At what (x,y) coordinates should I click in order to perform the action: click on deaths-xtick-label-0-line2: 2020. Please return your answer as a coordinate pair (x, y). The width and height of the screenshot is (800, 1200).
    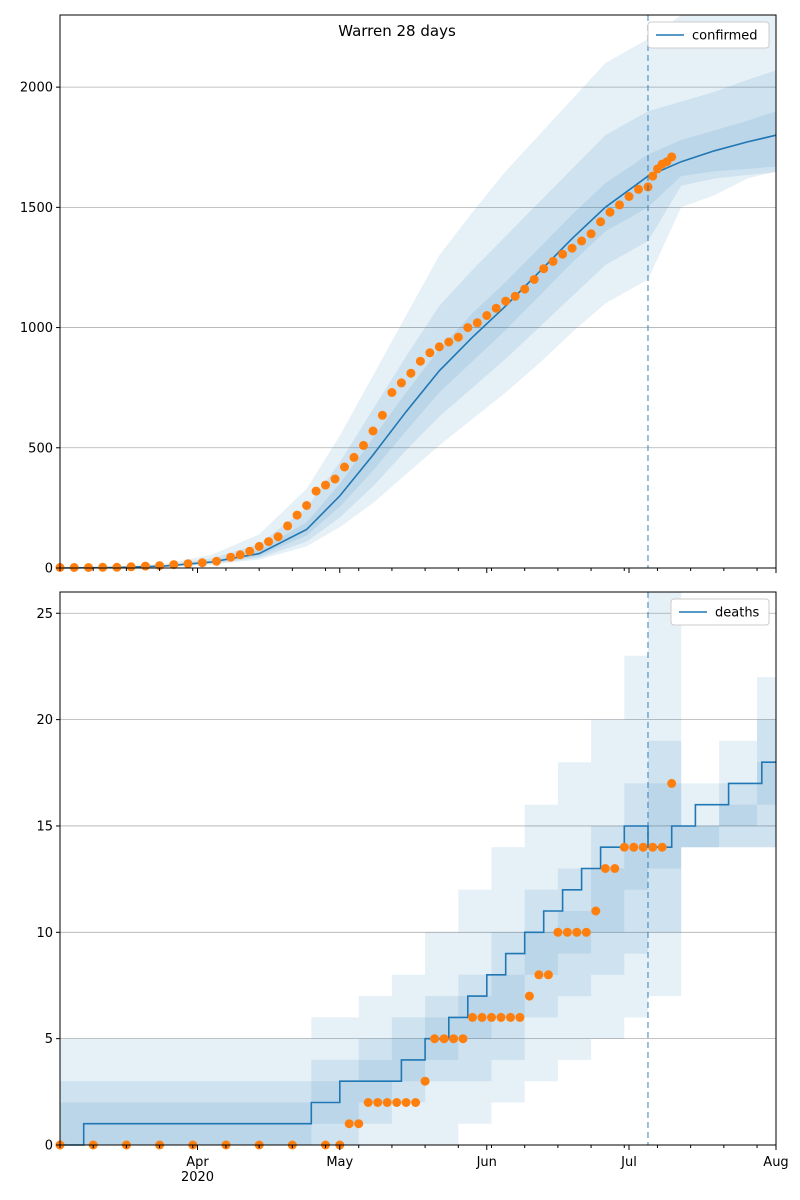
    Looking at the image, I should click on (197, 1177).